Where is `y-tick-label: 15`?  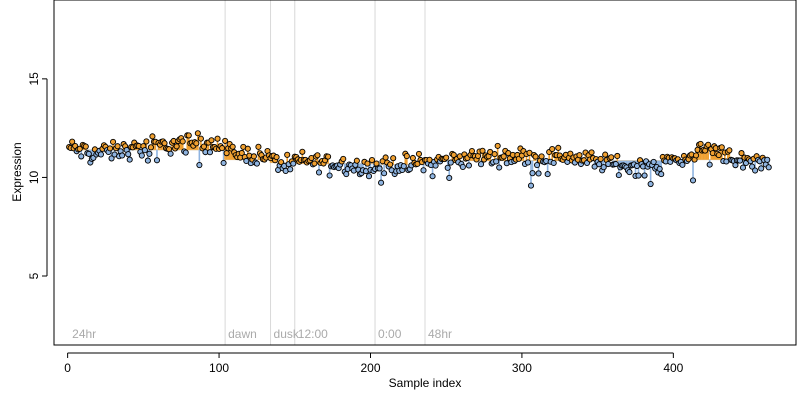
y-tick-label: 15 is located at coordinates (34, 79).